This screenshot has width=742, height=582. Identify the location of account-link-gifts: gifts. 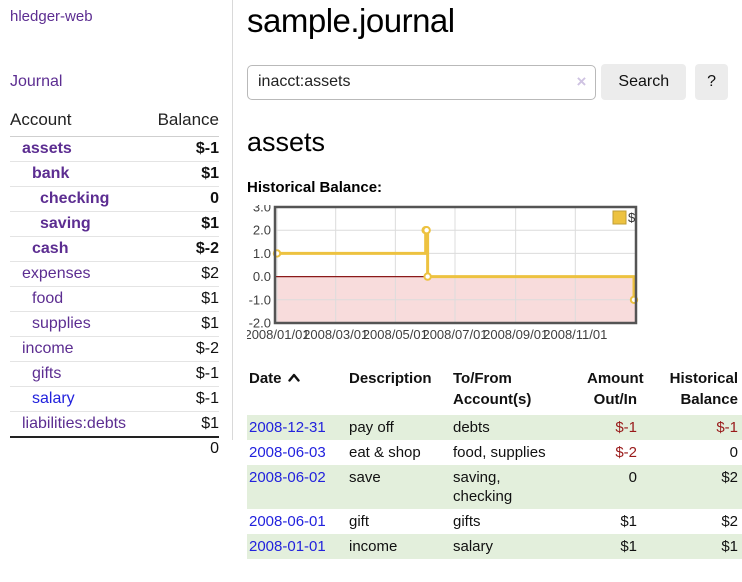
(47, 373).